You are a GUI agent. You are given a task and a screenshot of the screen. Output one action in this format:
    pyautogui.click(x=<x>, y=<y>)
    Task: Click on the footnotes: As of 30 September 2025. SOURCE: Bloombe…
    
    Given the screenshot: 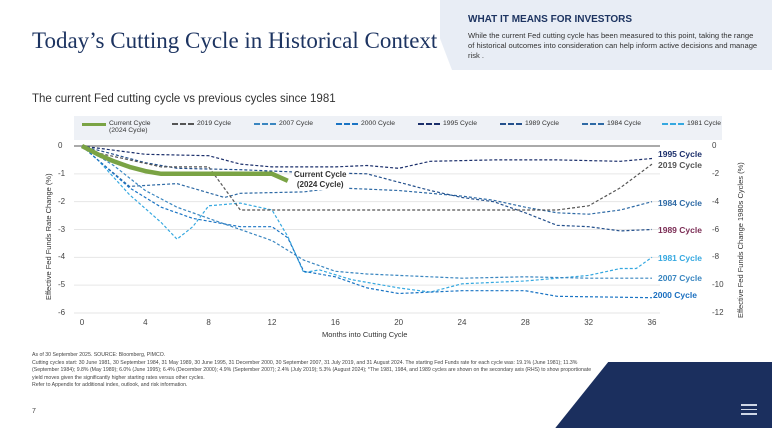 What is the action you would take?
    pyautogui.click(x=312, y=371)
    